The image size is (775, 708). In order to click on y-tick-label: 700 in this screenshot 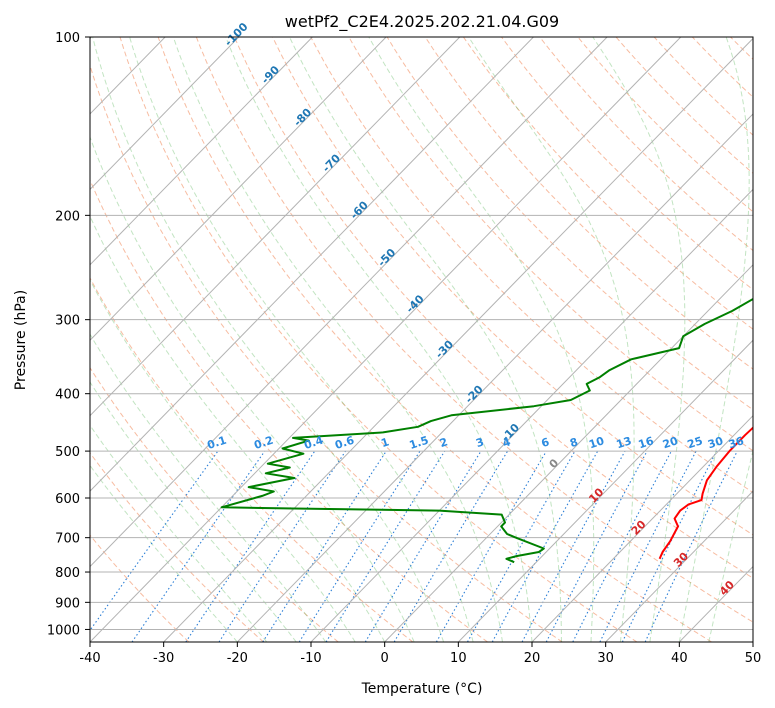, I will do `click(67, 539)`.